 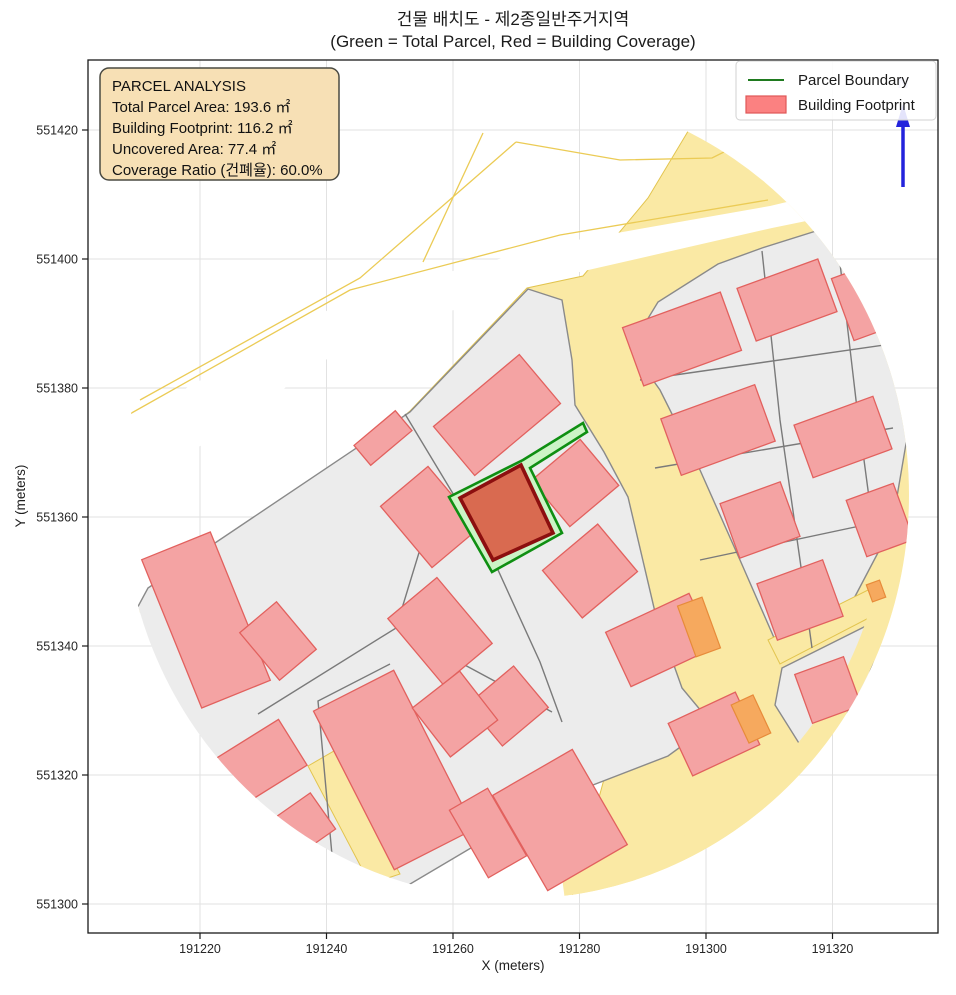 I want to click on infobox-footprint: Building Footprint: 116.2 ㎡, so click(x=202, y=128).